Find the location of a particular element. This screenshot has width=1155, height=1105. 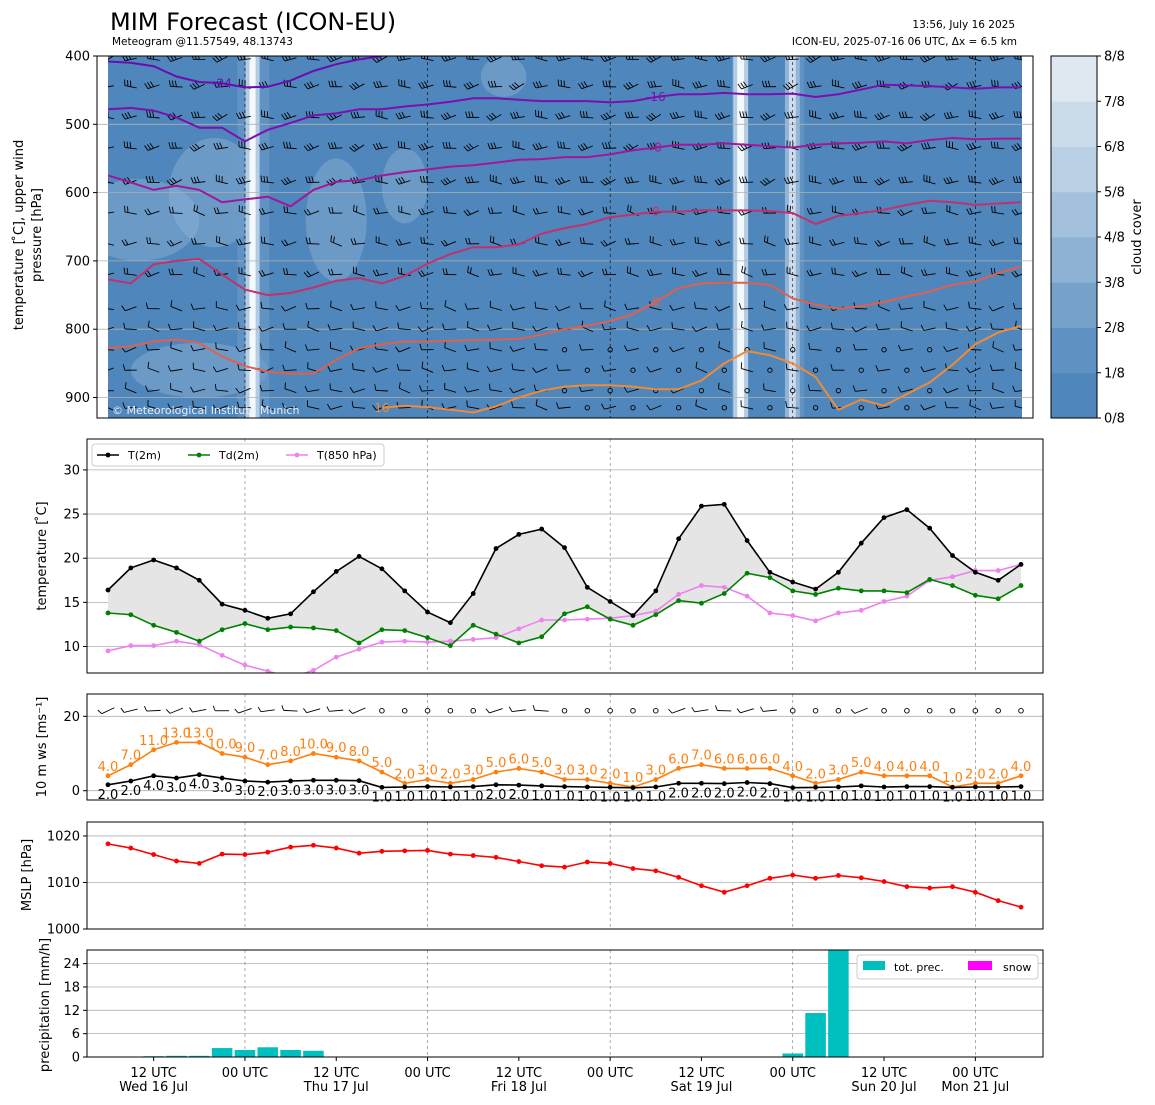

td2m-point is located at coordinates (131, 615).